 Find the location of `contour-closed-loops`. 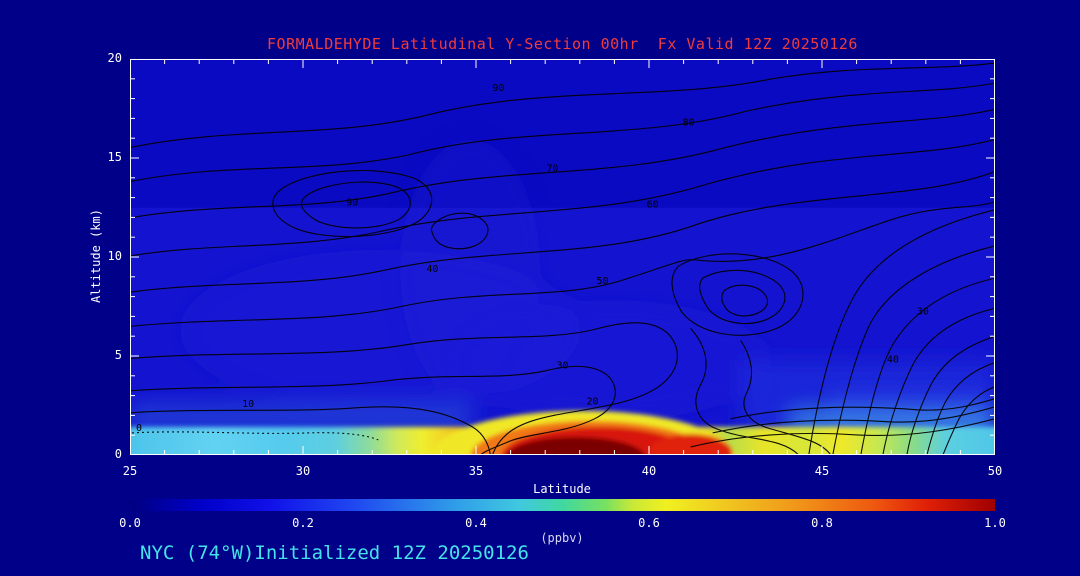

contour-closed-loops is located at coordinates (538, 253).